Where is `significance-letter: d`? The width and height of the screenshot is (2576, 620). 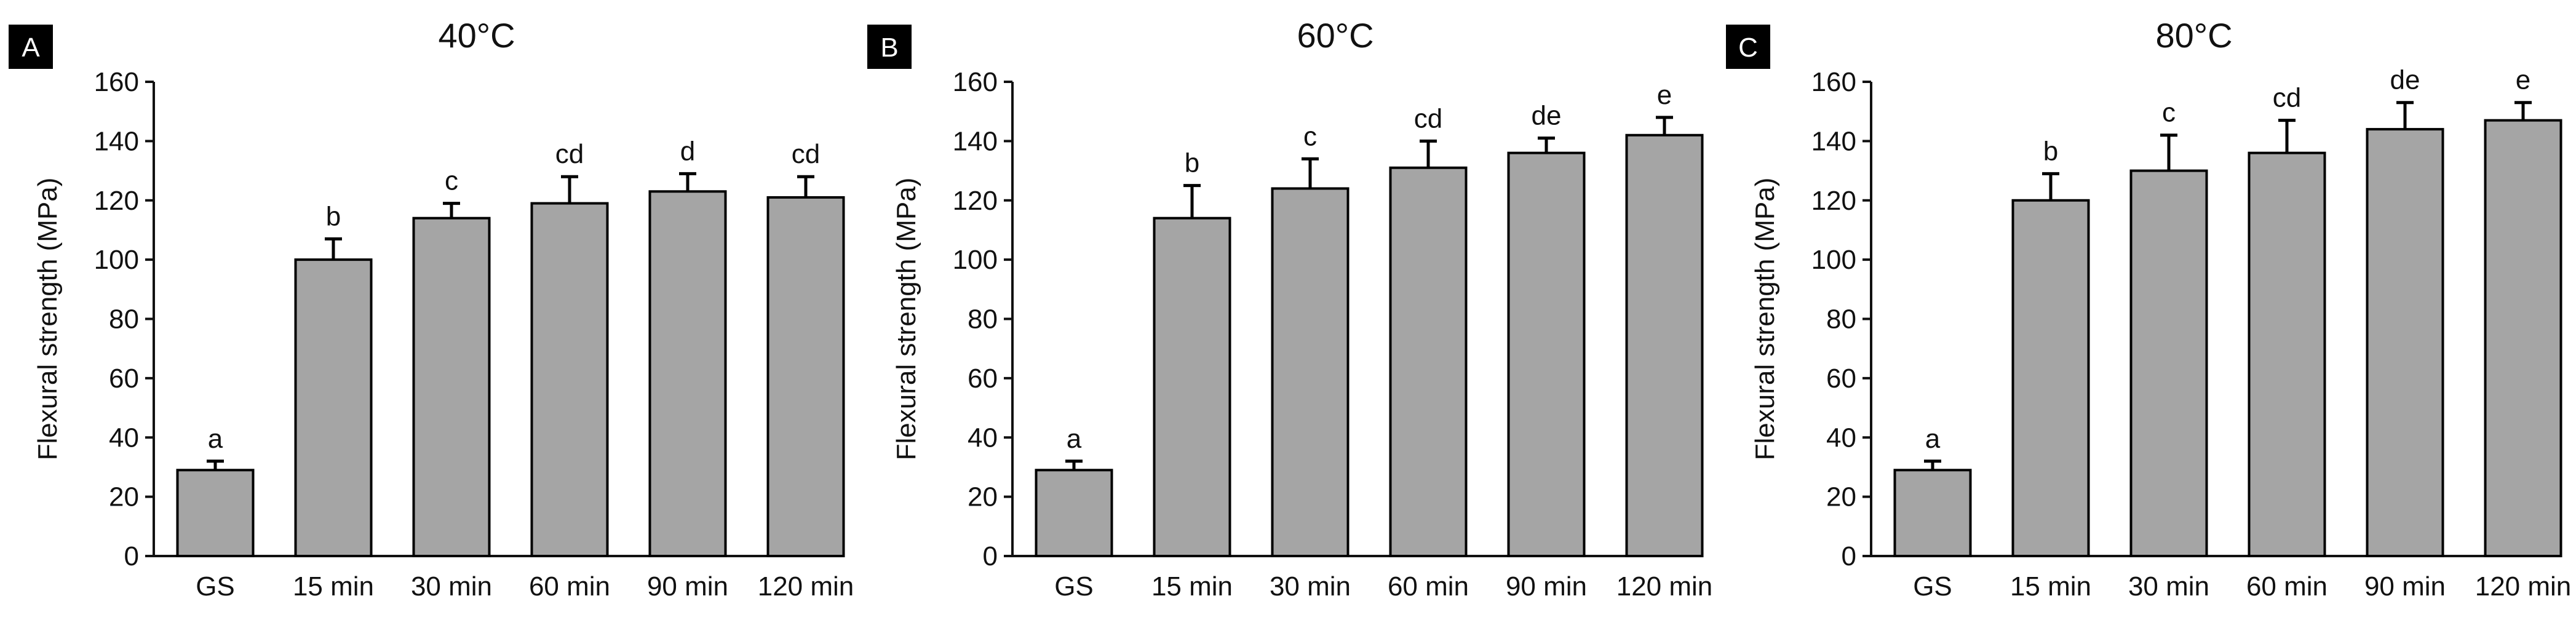 significance-letter: d is located at coordinates (687, 151).